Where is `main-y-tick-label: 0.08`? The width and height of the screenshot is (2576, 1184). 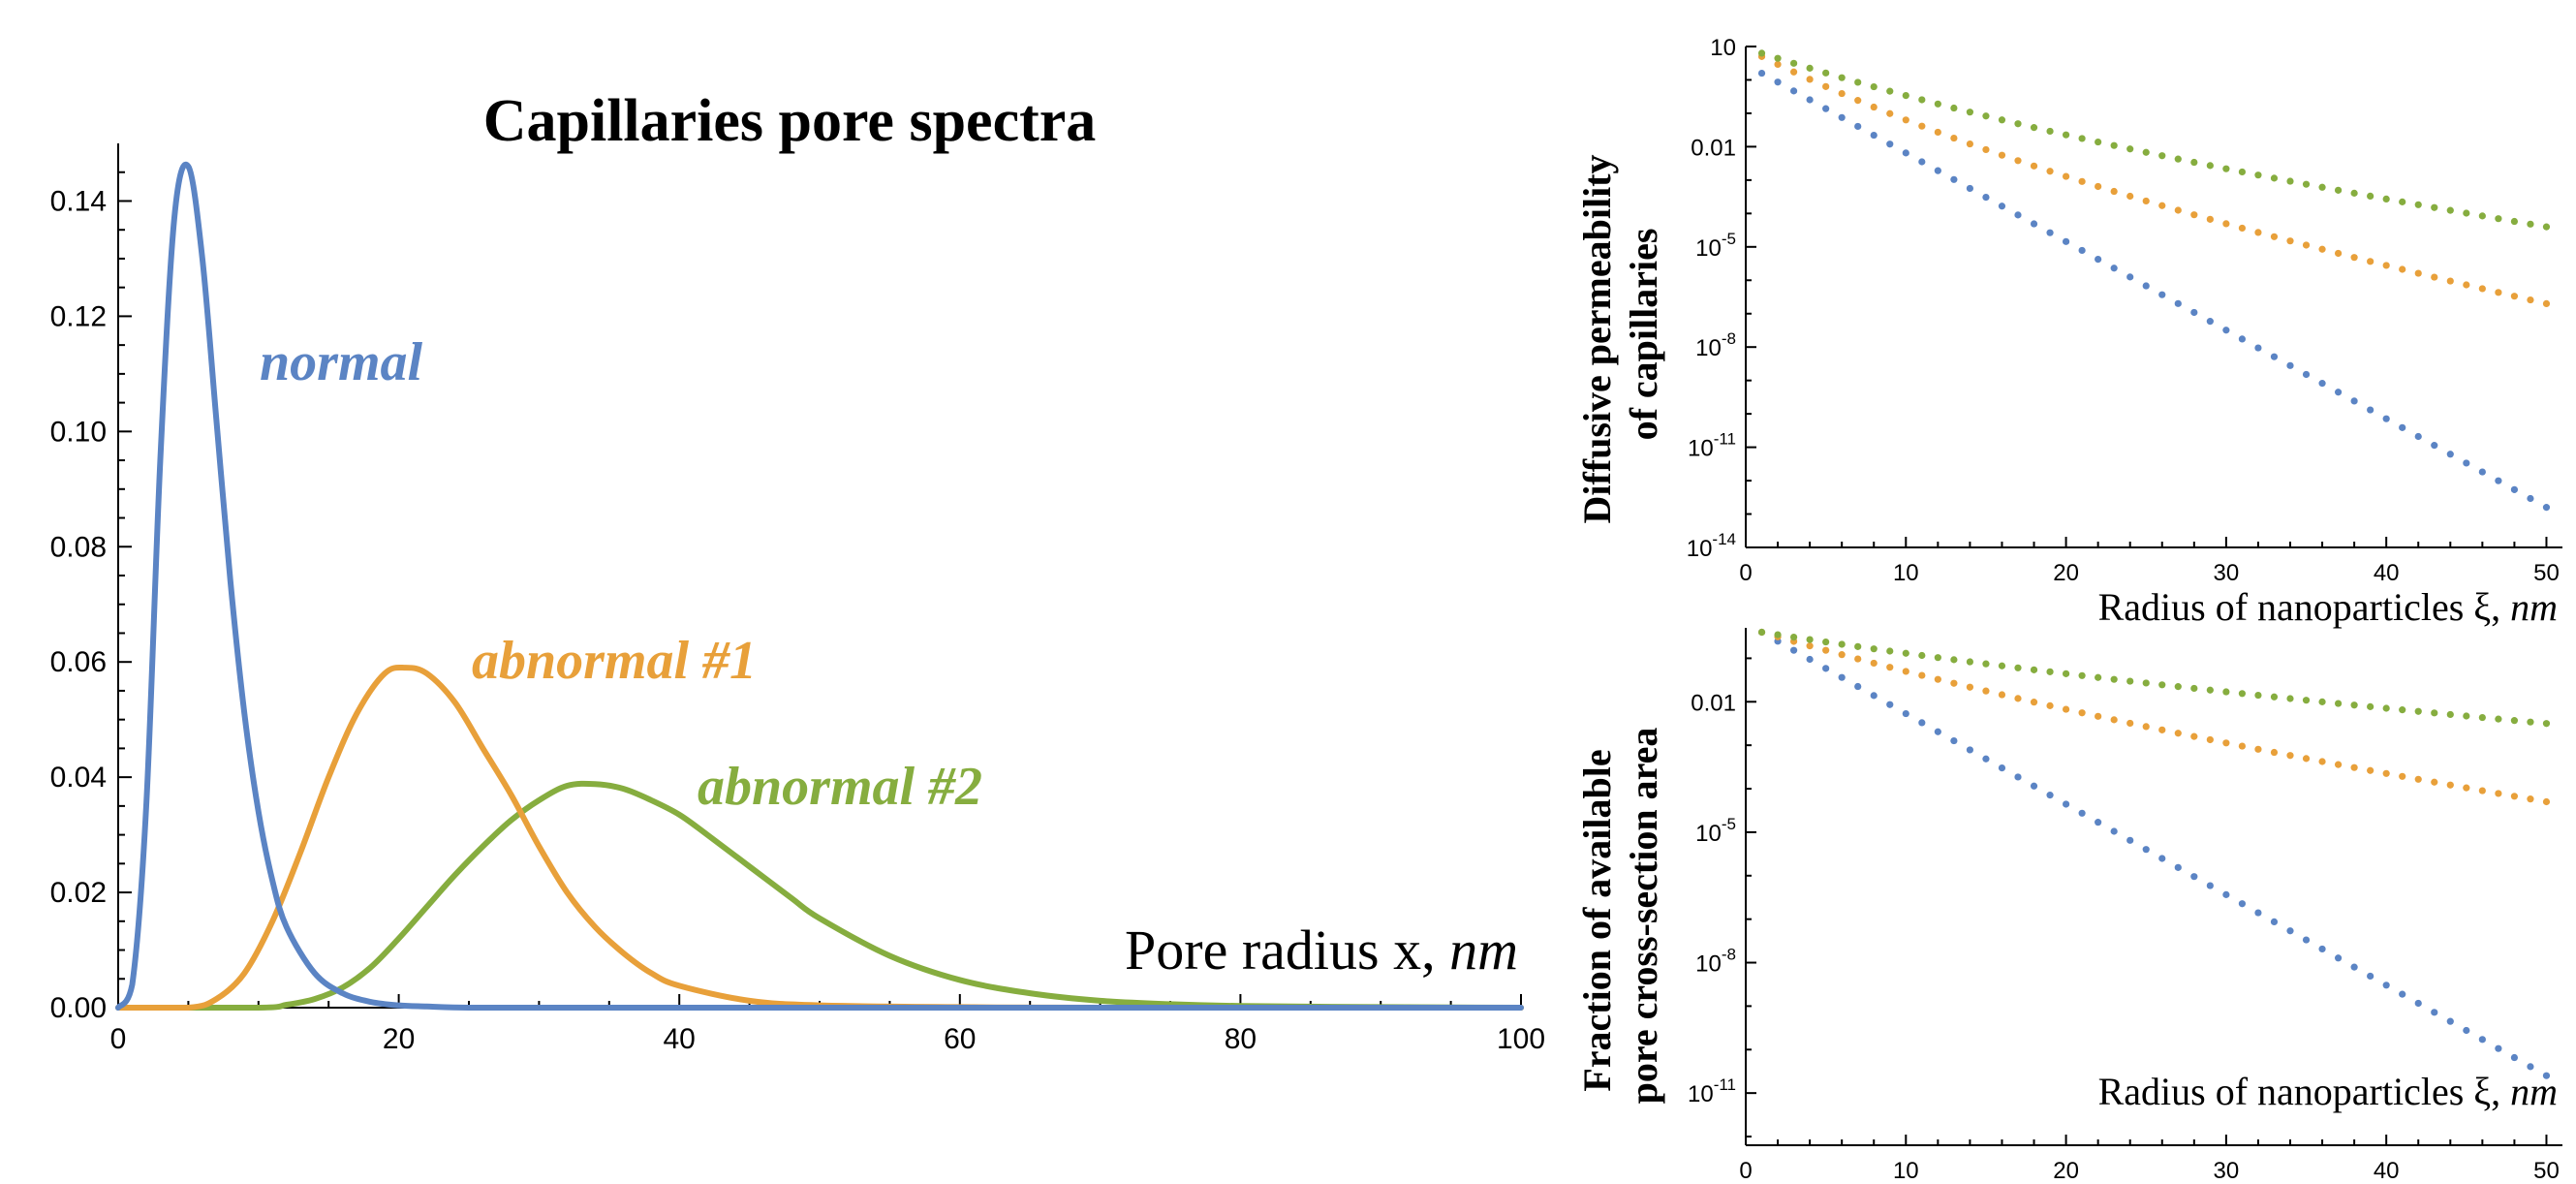 main-y-tick-label: 0.08 is located at coordinates (78, 547).